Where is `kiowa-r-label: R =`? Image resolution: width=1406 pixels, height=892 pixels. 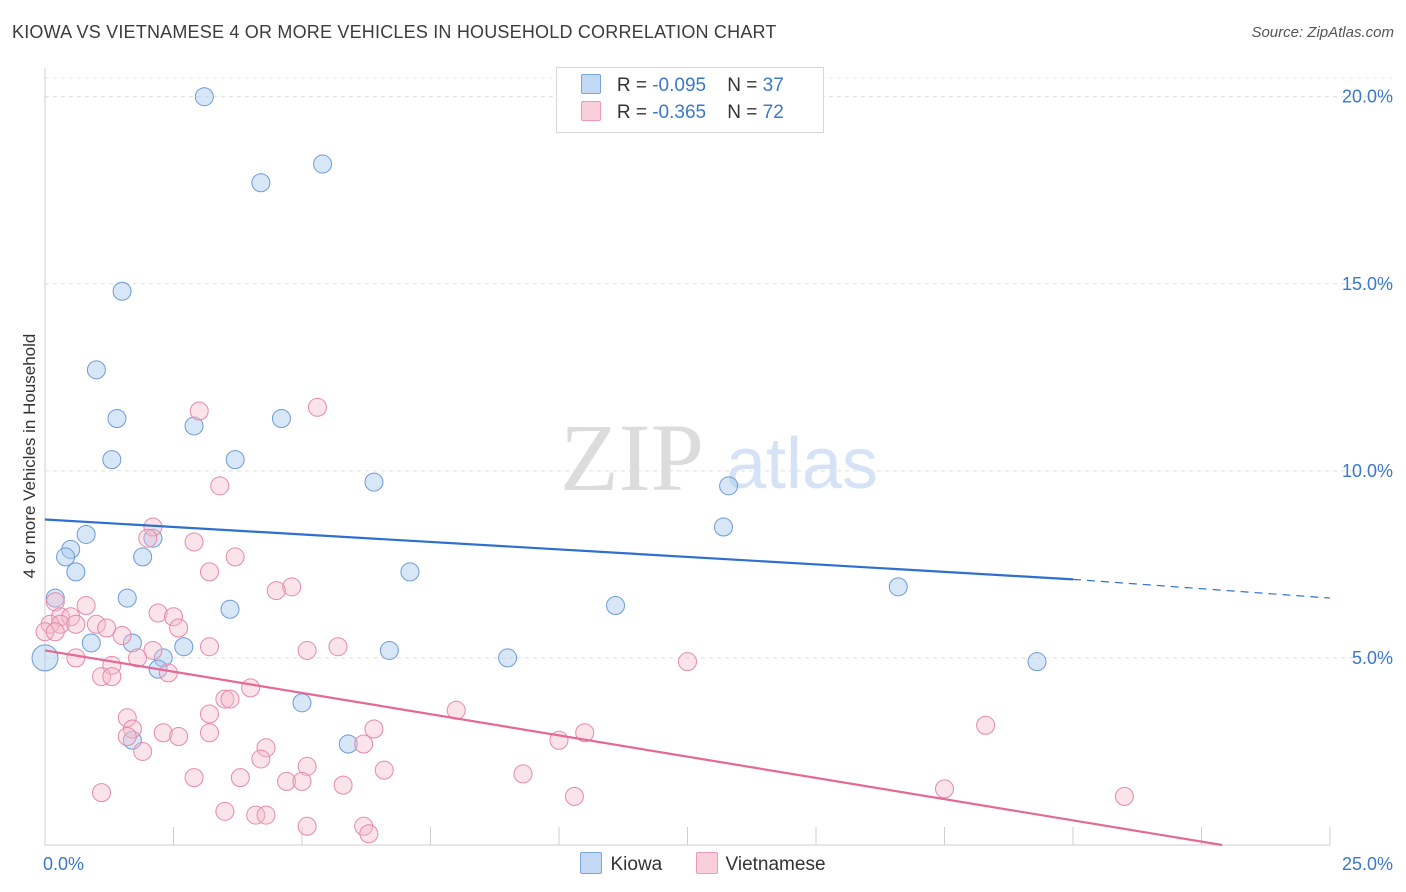 kiowa-r-label: R = is located at coordinates (631, 85).